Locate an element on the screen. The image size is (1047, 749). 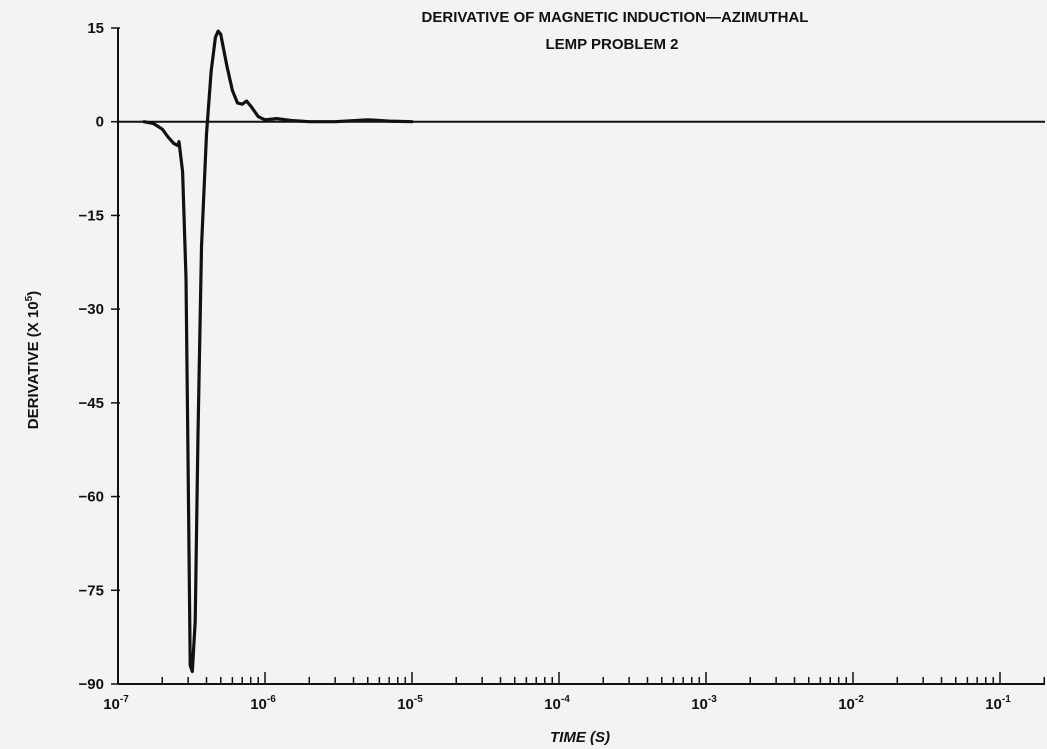
x-tick-label: 10⁻⁵ is located at coordinates (410, 703).